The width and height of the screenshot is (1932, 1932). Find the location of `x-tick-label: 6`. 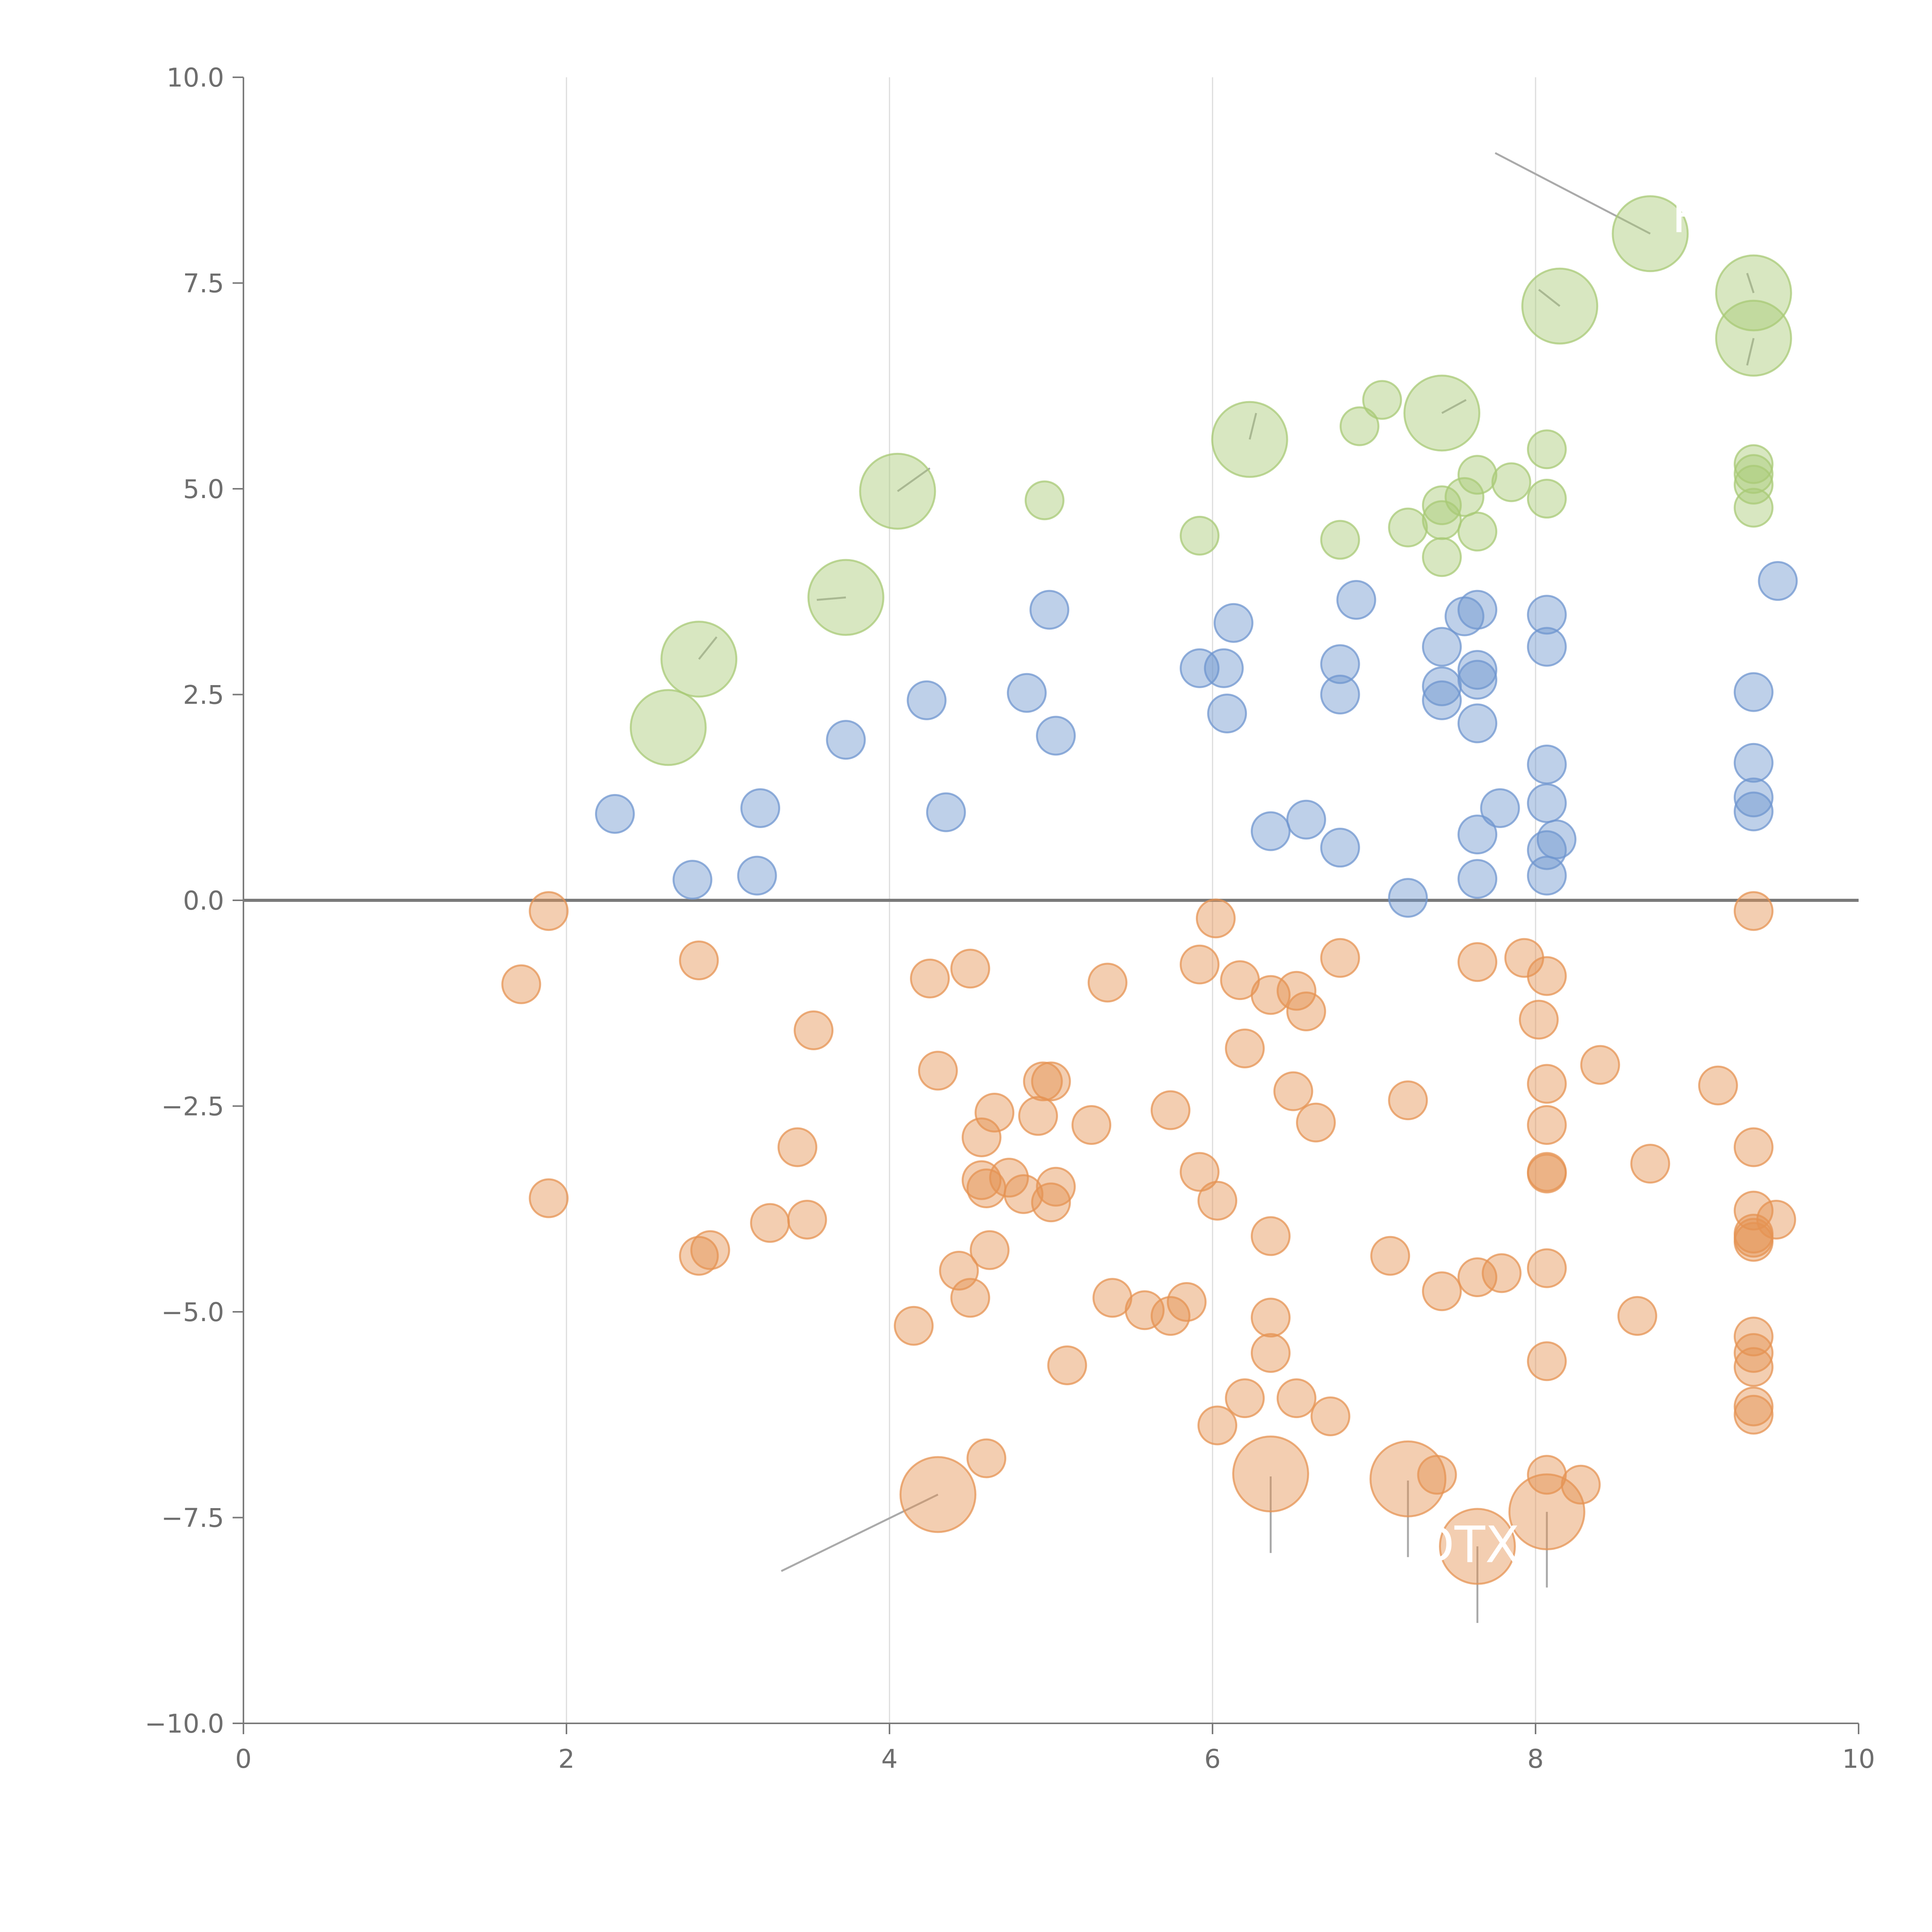

x-tick-label: 6 is located at coordinates (1212, 1759).